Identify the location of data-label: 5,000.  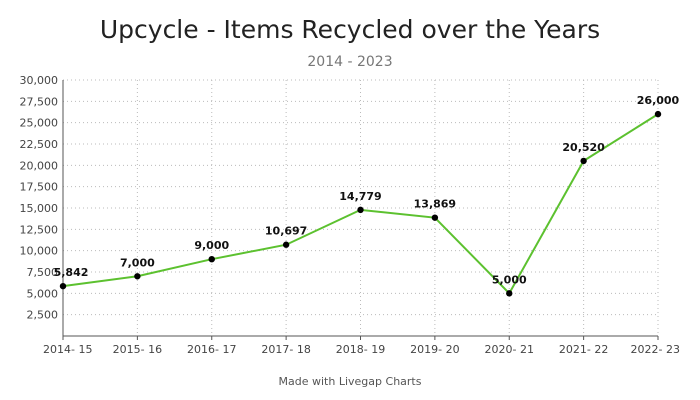
(509, 279).